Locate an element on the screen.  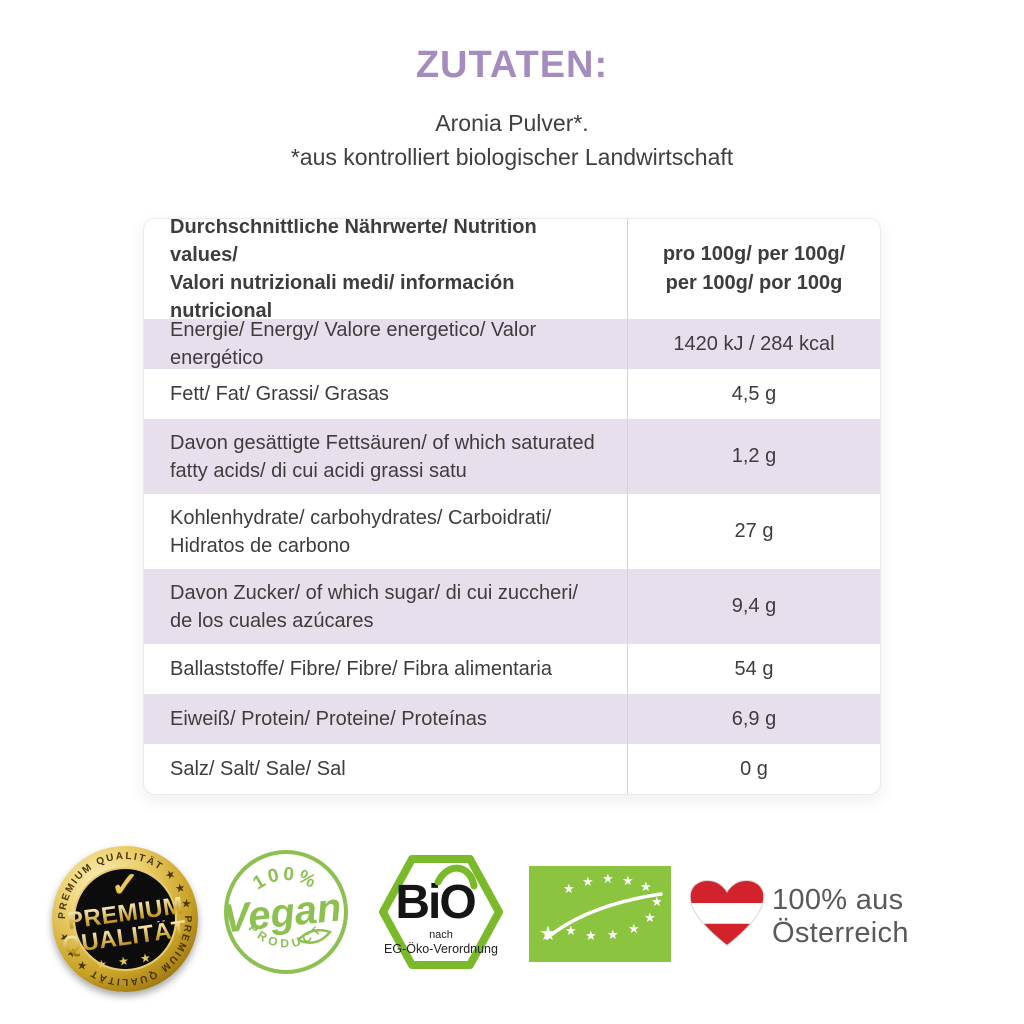
table-header-value: pro 100g/ per 100g/ per 100g/ por 100g is located at coordinates (754, 268).